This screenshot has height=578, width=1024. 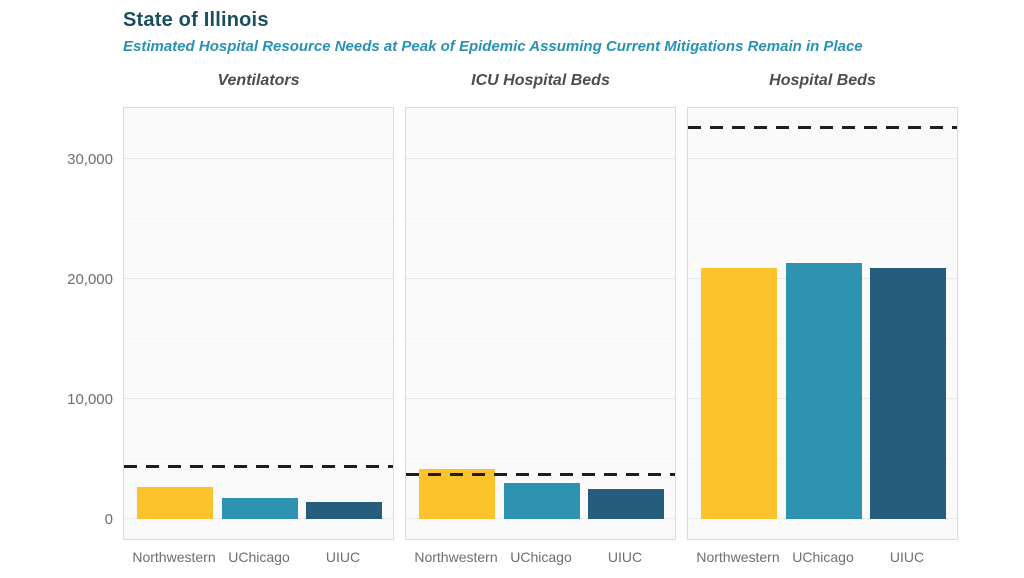 I want to click on bar-uiuc-ventilators, so click(x=344, y=510).